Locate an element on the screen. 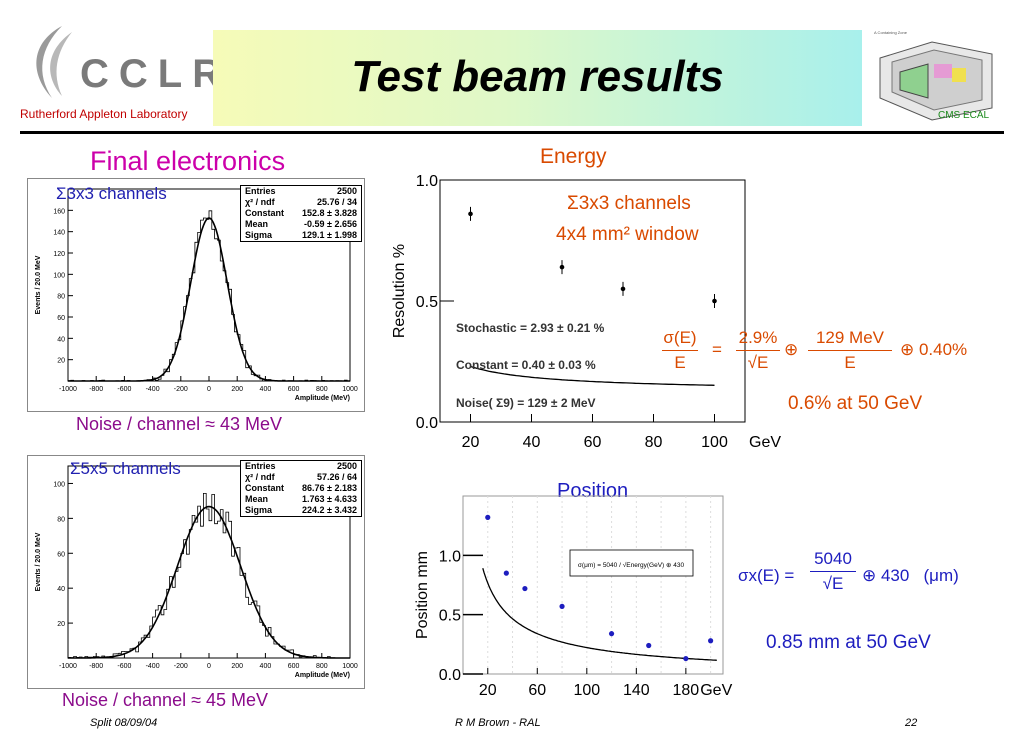  stat-key: Sigma is located at coordinates (259, 510).